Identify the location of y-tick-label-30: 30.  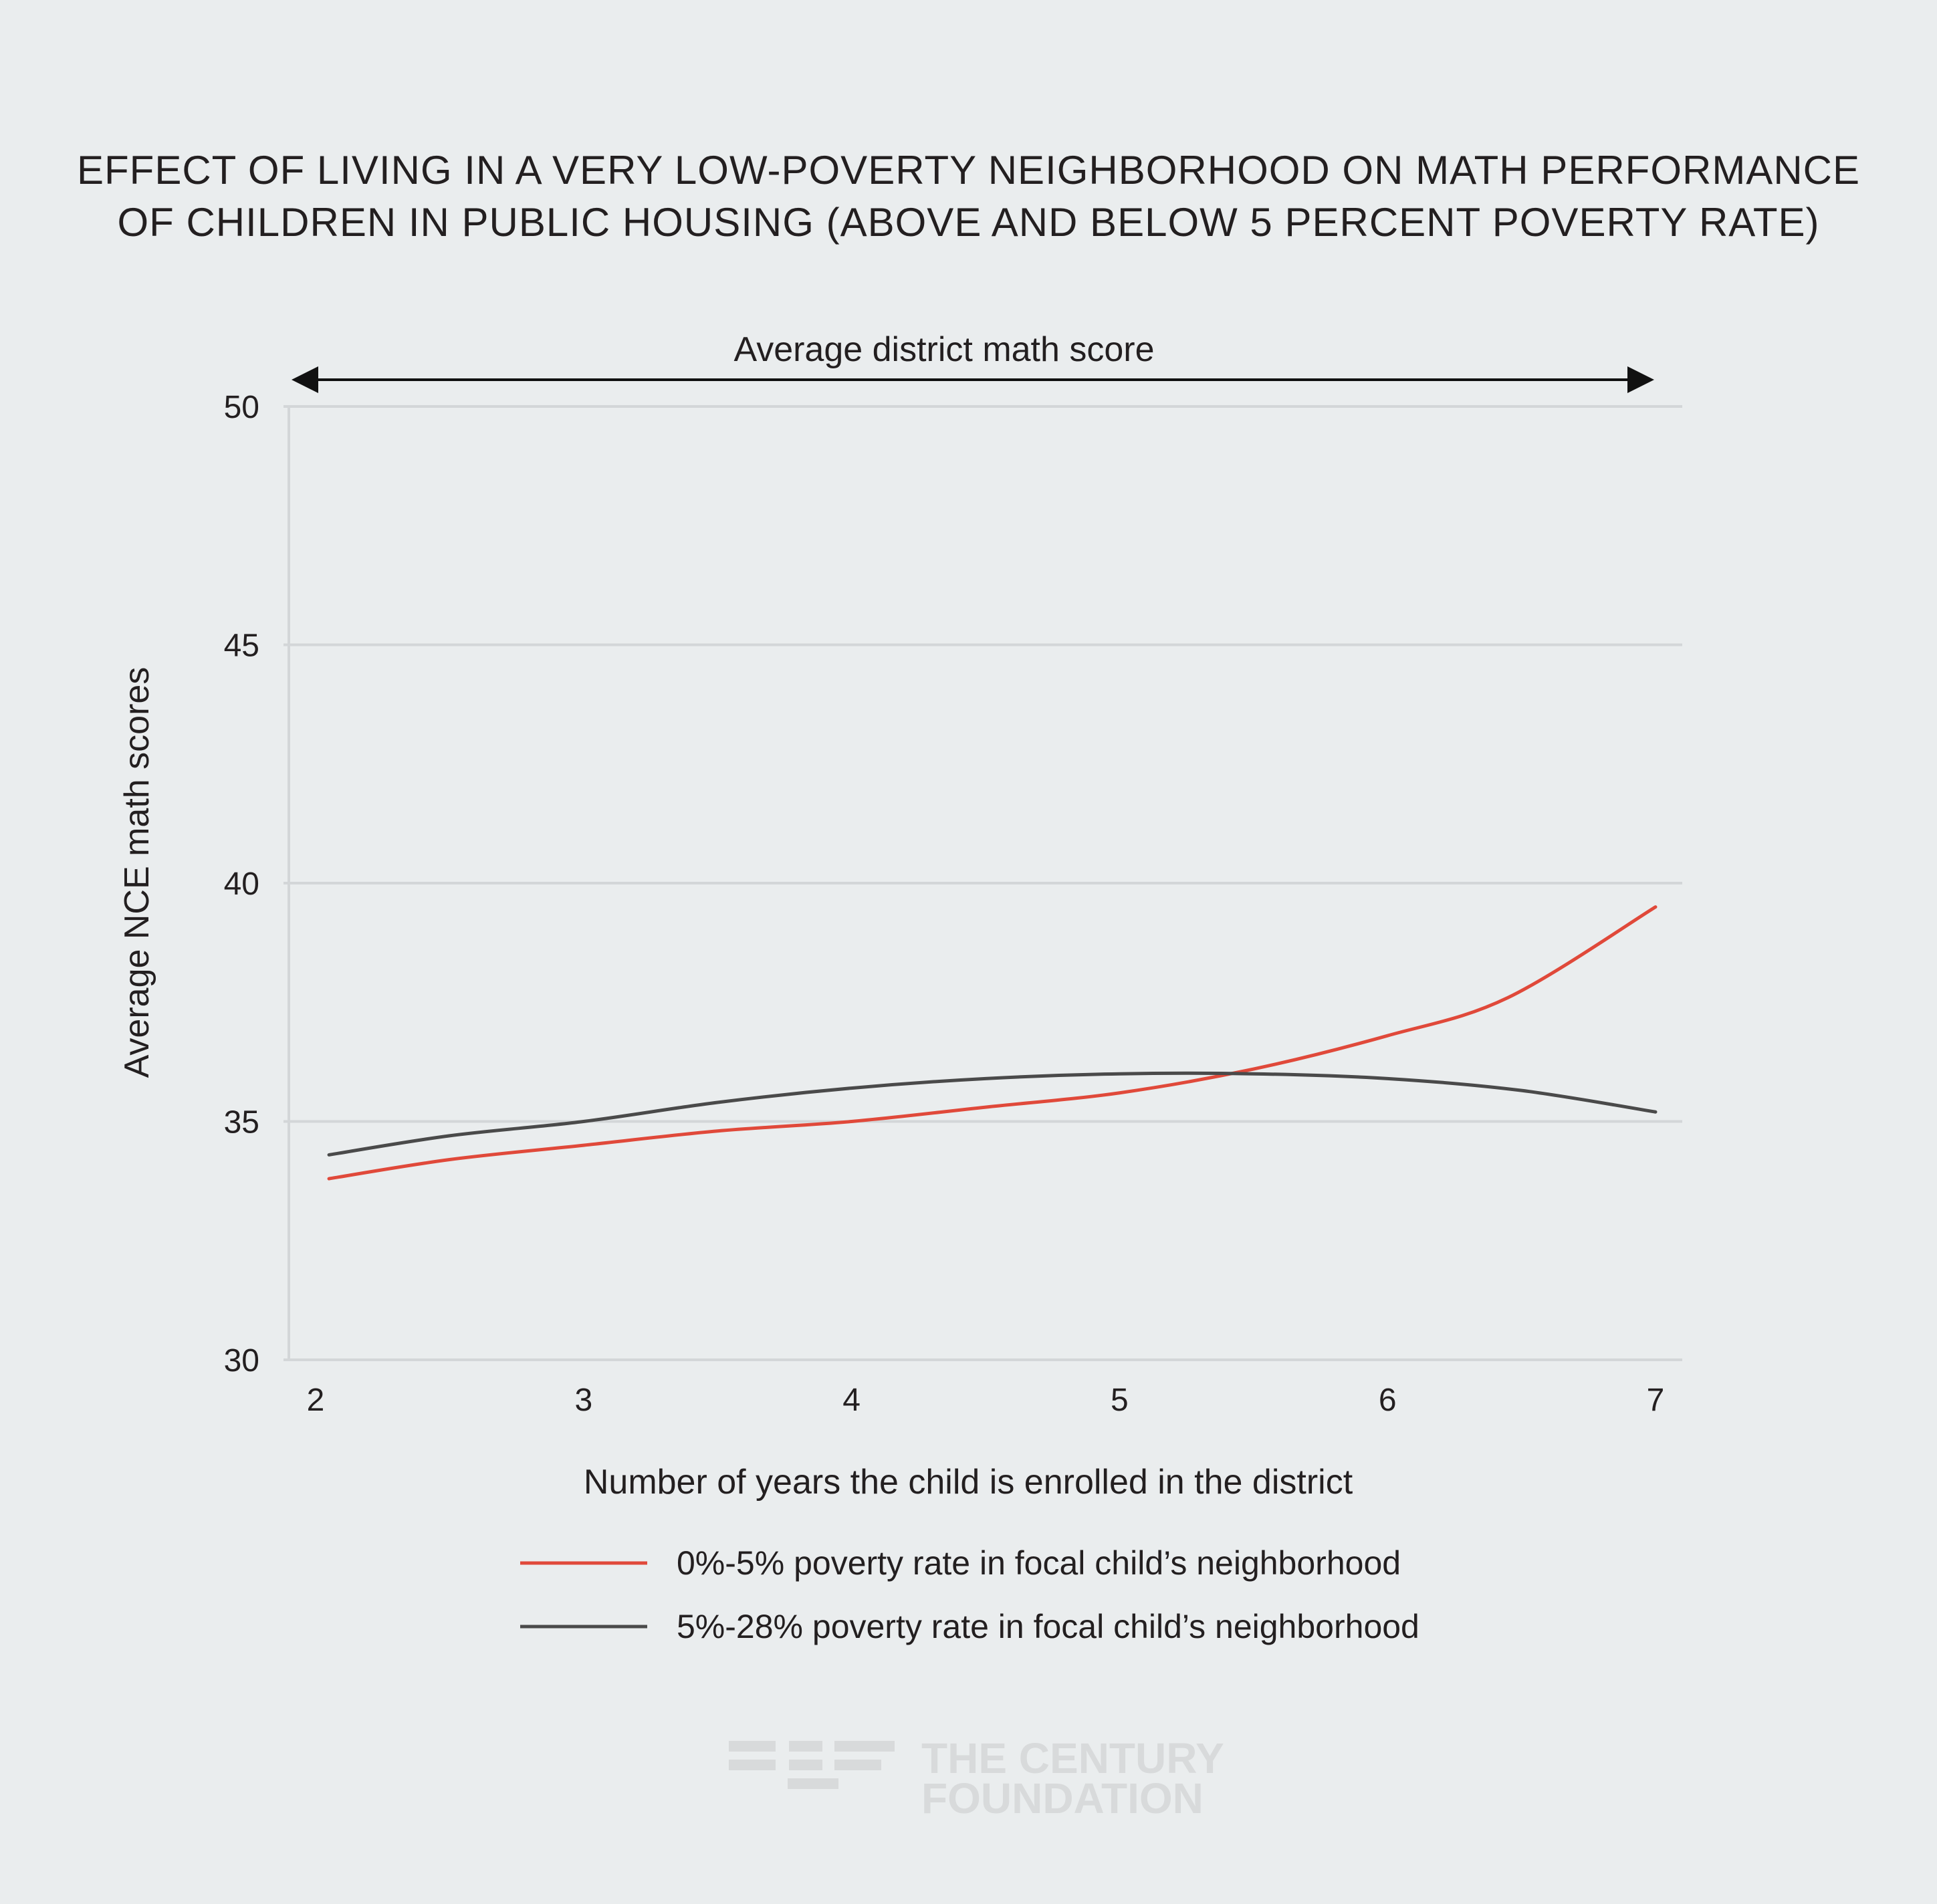
(241, 1361).